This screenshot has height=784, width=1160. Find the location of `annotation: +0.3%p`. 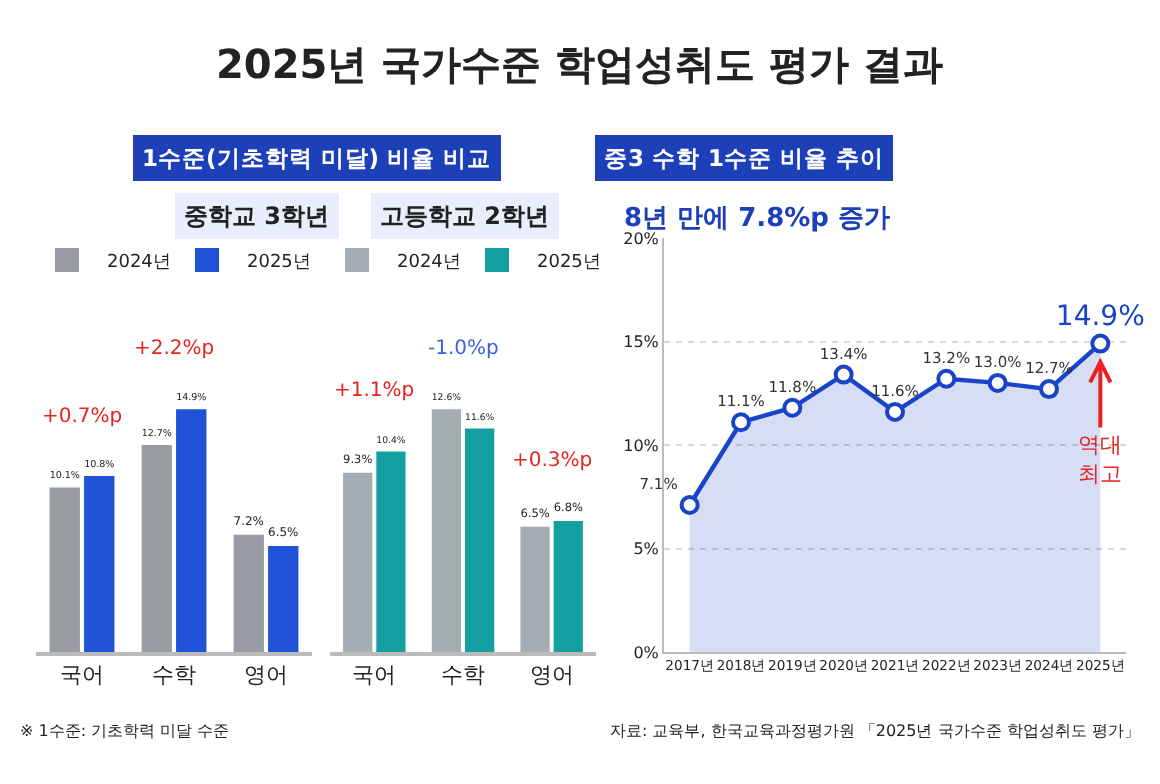

annotation: +0.3%p is located at coordinates (552, 461).